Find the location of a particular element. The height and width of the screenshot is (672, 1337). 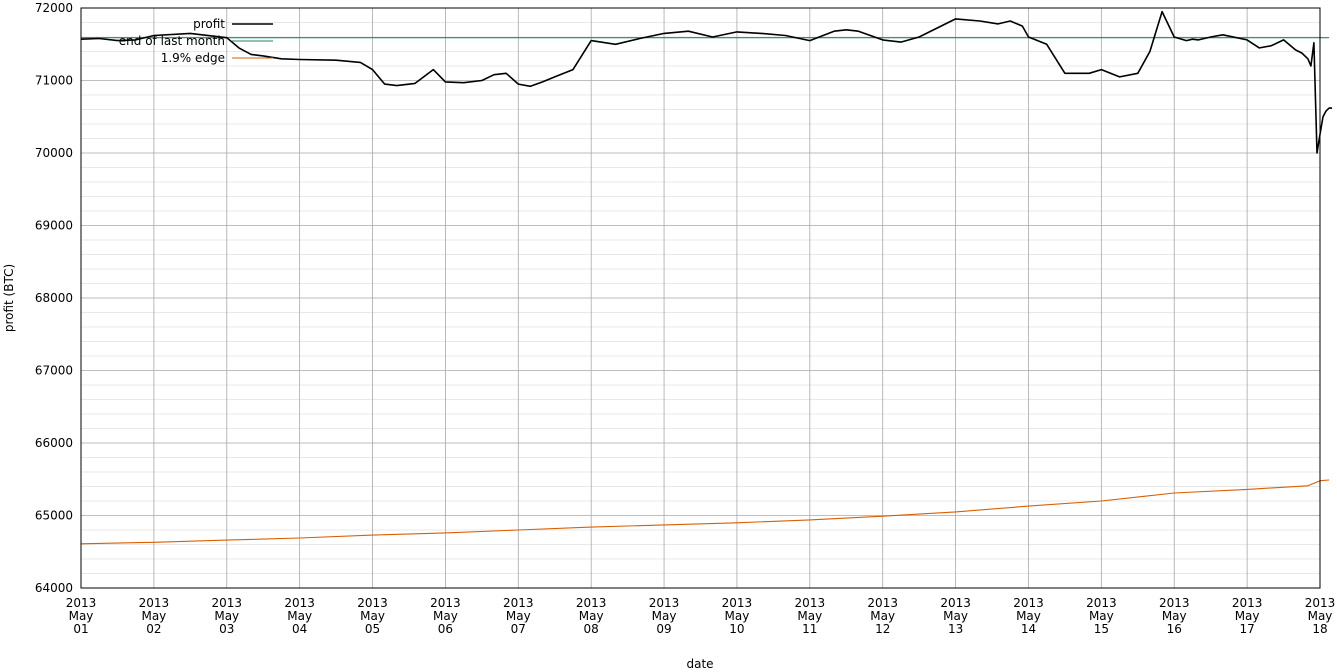

x-tick-label: 09 is located at coordinates (663, 629).